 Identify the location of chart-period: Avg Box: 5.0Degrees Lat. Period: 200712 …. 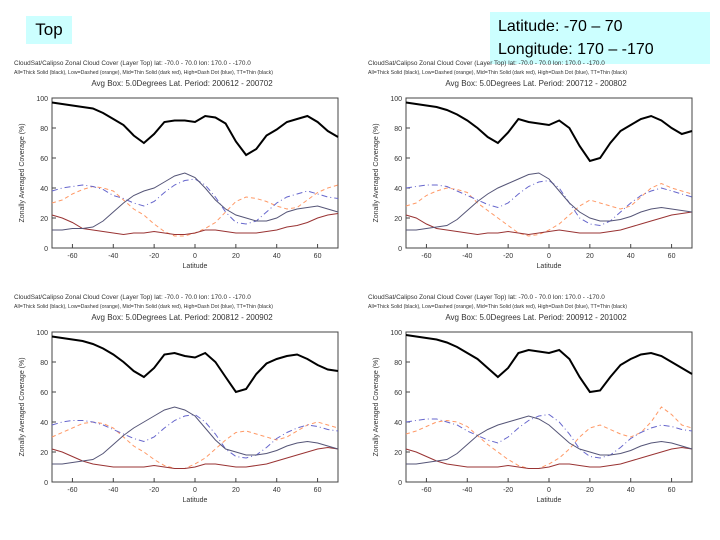
(536, 83).